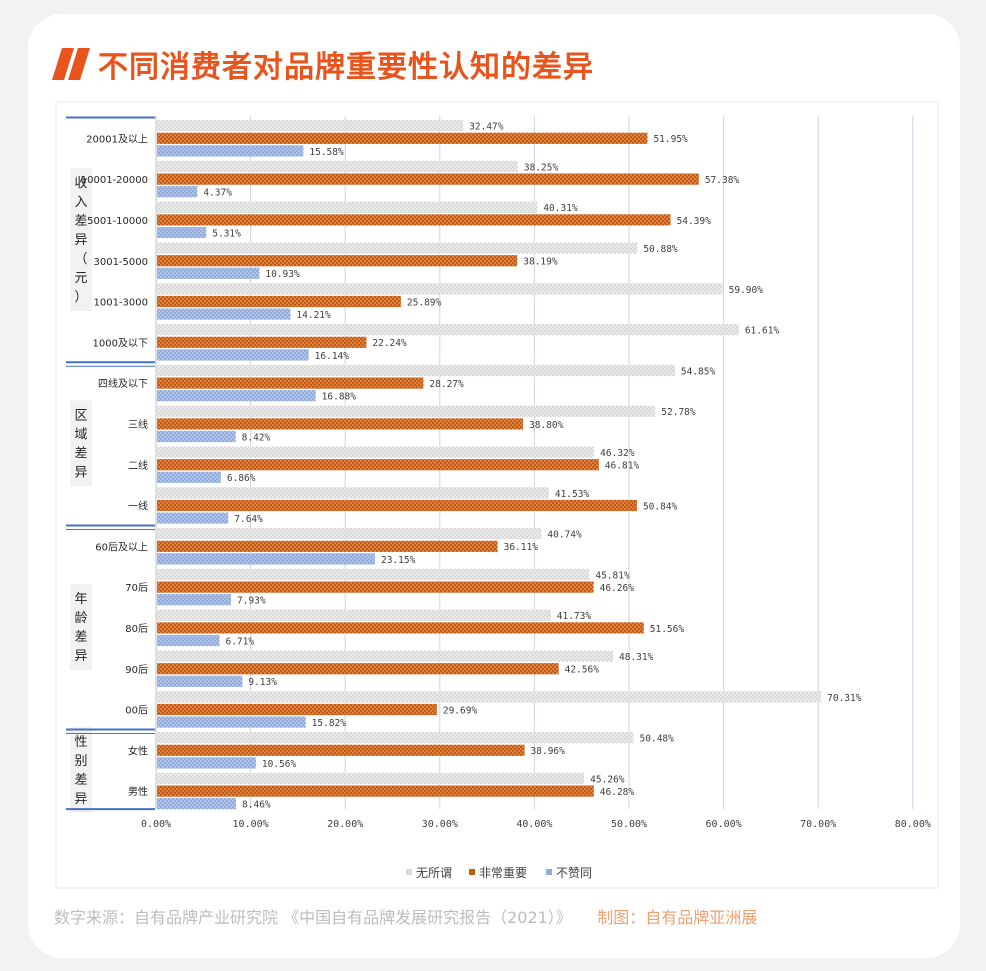 This screenshot has height=971, width=986. I want to click on data-label: 23.15%, so click(398, 560).